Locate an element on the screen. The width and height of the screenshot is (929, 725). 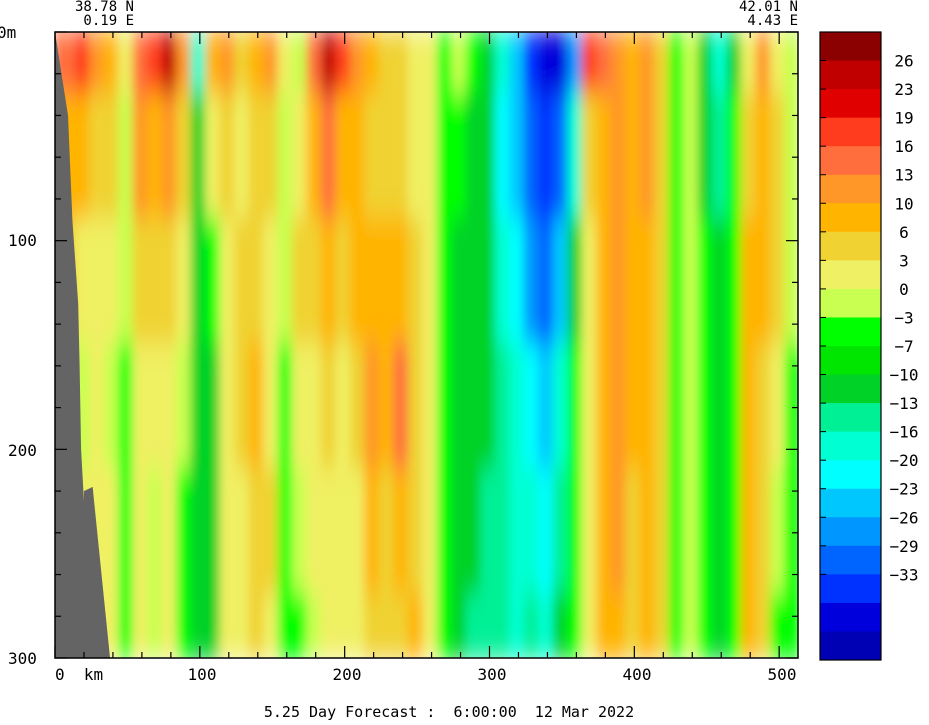
colorbar-label: 3 is located at coordinates (904, 260).